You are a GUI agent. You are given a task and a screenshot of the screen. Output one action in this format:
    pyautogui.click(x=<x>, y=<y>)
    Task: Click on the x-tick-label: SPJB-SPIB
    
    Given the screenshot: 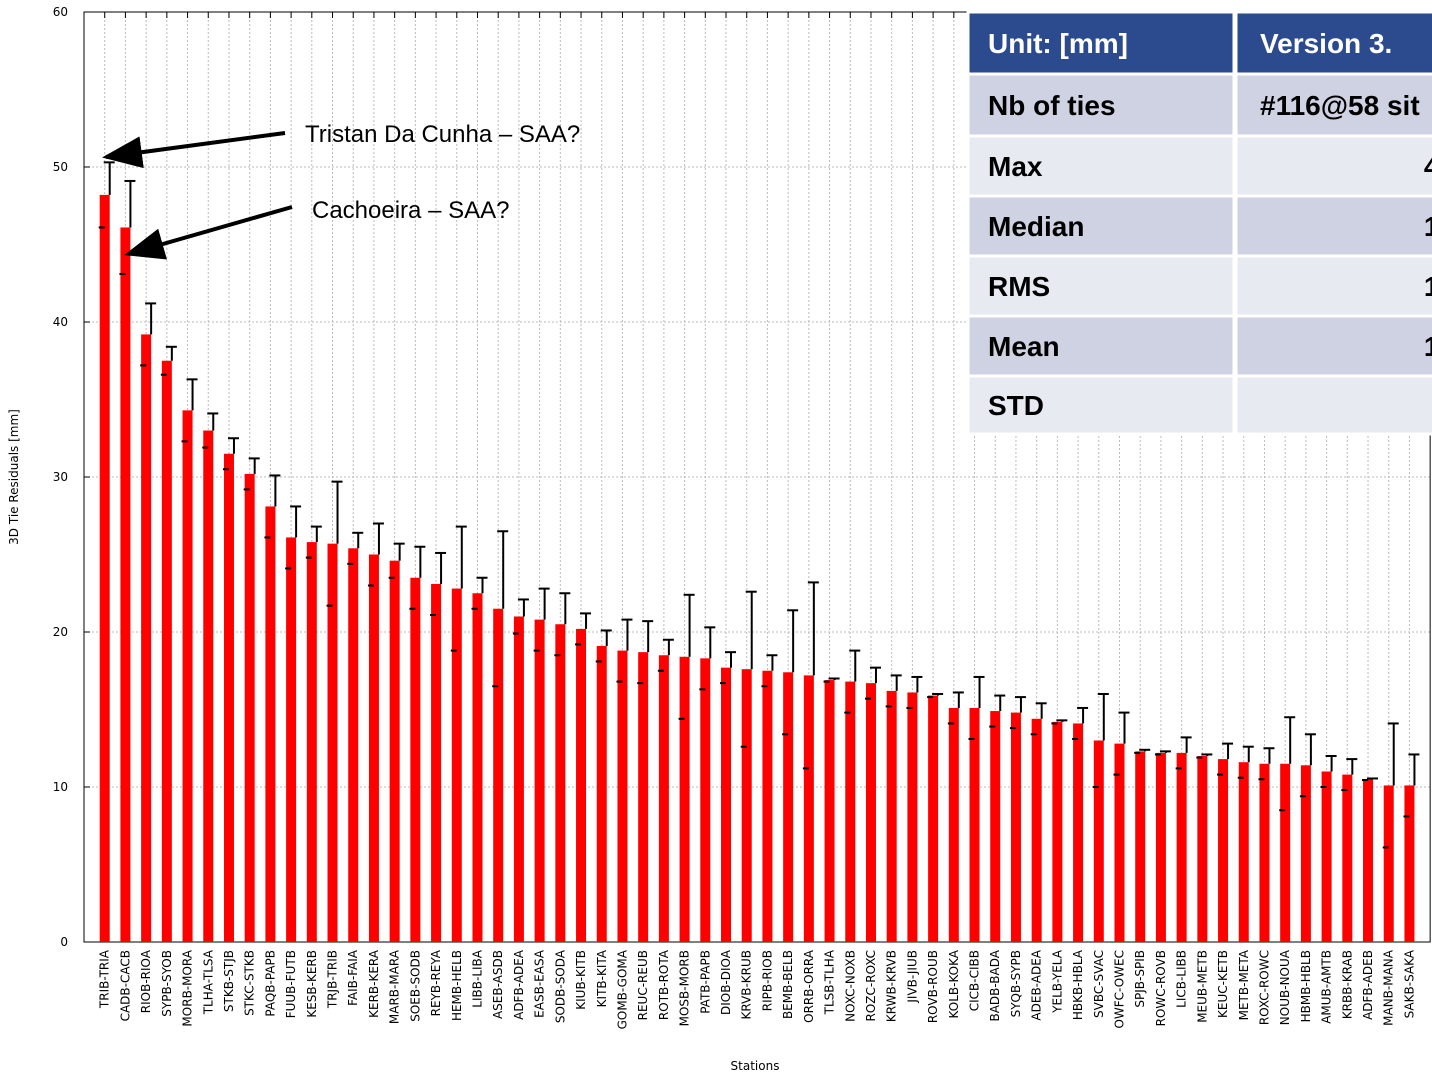 What is the action you would take?
    pyautogui.click(x=1140, y=979)
    